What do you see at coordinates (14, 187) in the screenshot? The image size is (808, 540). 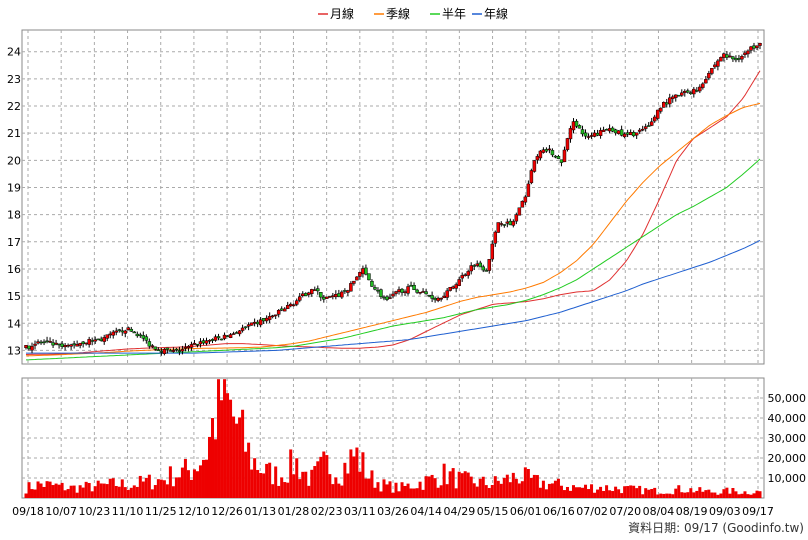 I see `price-tick-label: 19` at bounding box center [14, 187].